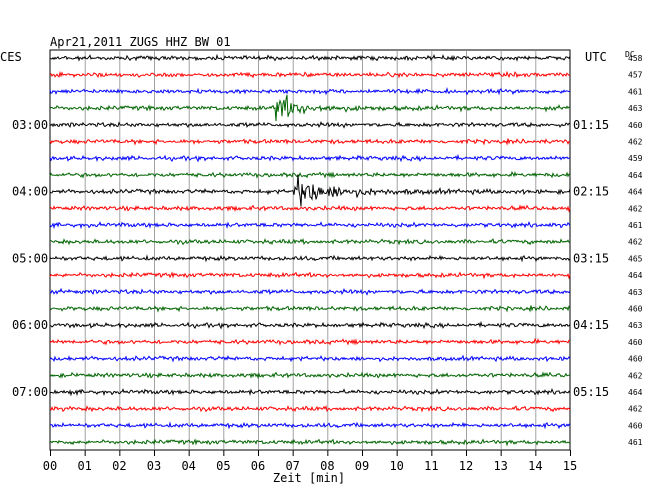 This screenshot has height=494, width=650. Describe the element at coordinates (591, 325) in the screenshot. I see `utc-time-label: 04:15` at that location.